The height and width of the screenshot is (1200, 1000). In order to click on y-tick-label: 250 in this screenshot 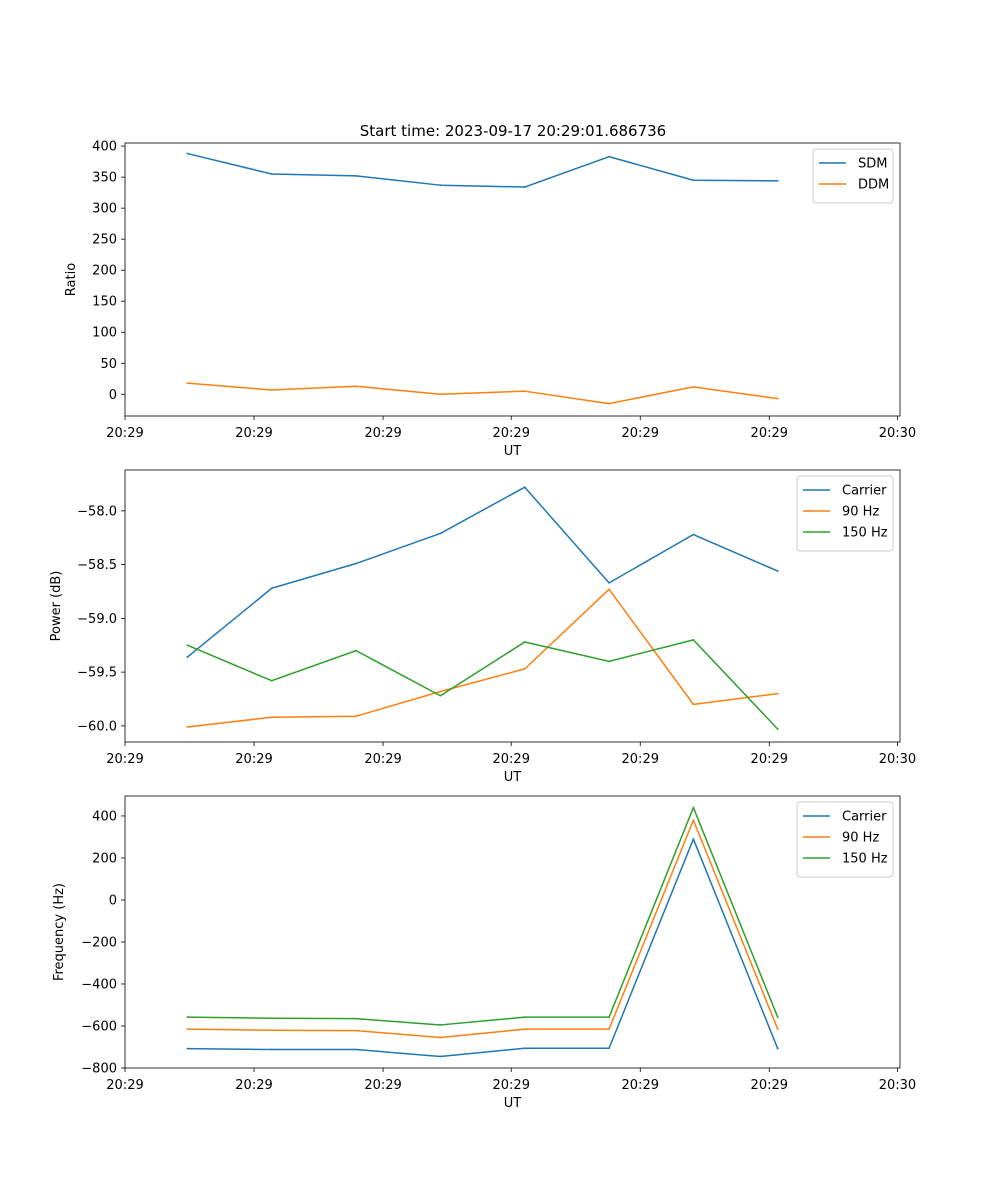, I will do `click(104, 240)`.